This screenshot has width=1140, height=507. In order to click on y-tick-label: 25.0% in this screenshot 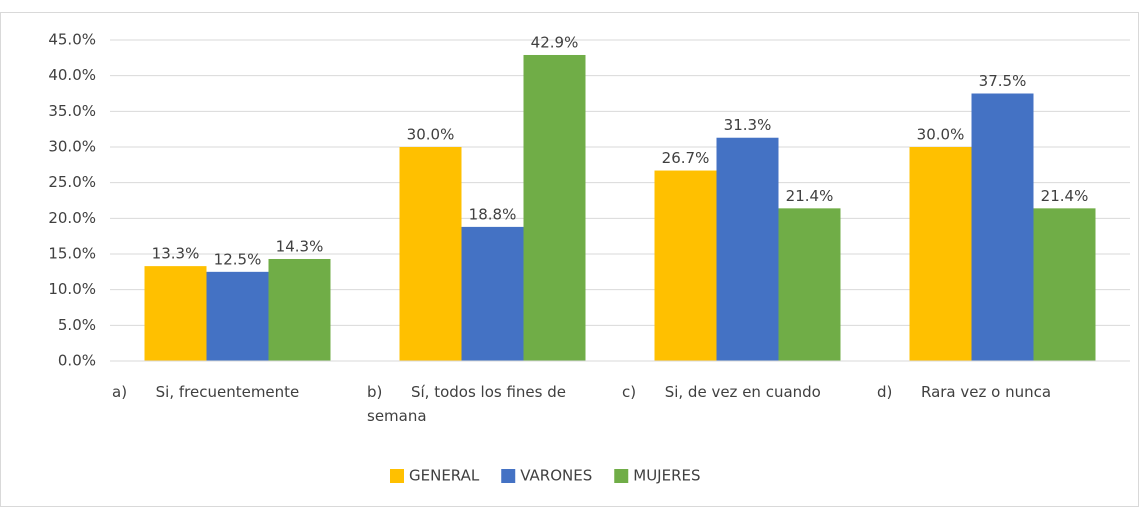, I will do `click(72, 182)`.